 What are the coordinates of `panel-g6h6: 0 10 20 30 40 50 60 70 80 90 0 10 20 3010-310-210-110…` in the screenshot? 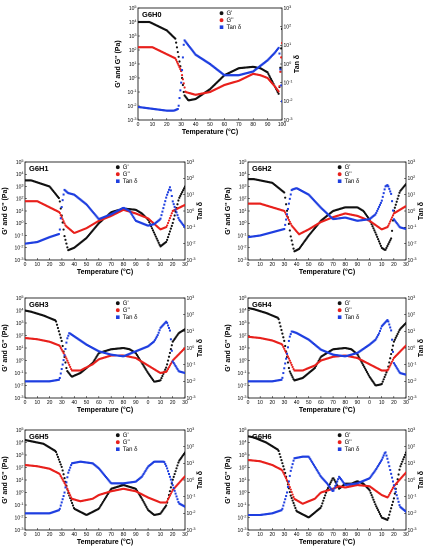 It's located at (325, 486).